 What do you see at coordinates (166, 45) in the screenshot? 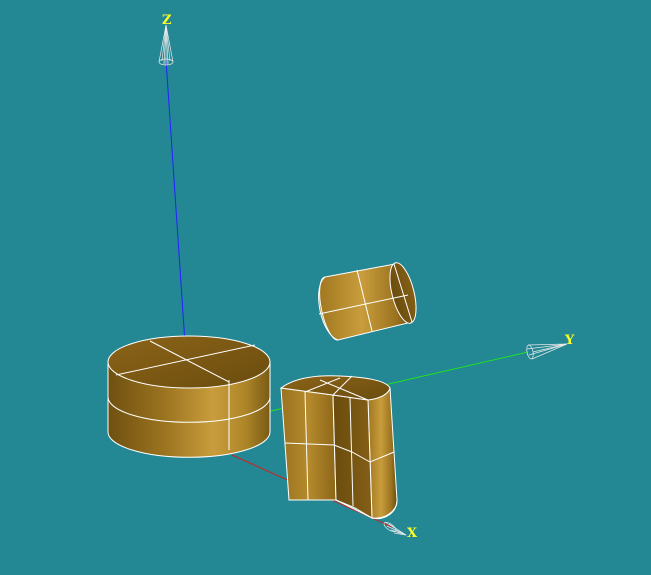
I see `z-arrow-icon` at bounding box center [166, 45].